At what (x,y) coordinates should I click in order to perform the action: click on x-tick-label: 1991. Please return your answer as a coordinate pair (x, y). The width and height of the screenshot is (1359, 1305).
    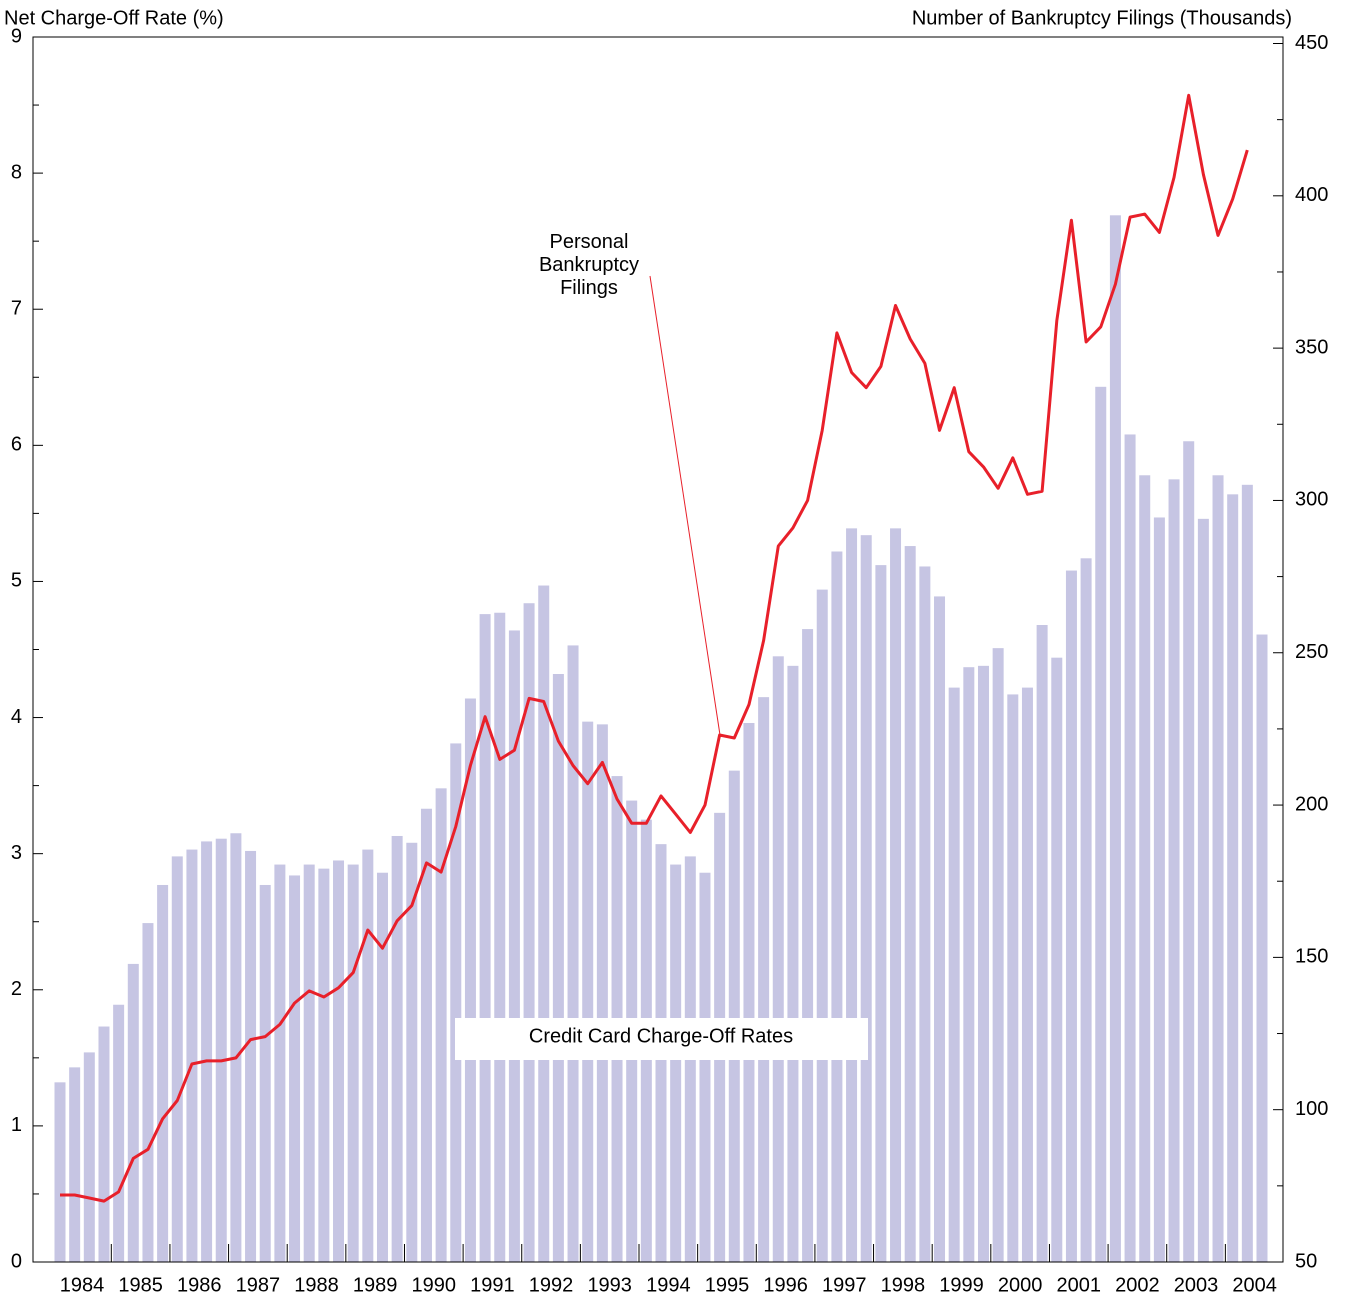
    Looking at the image, I should click on (492, 1285).